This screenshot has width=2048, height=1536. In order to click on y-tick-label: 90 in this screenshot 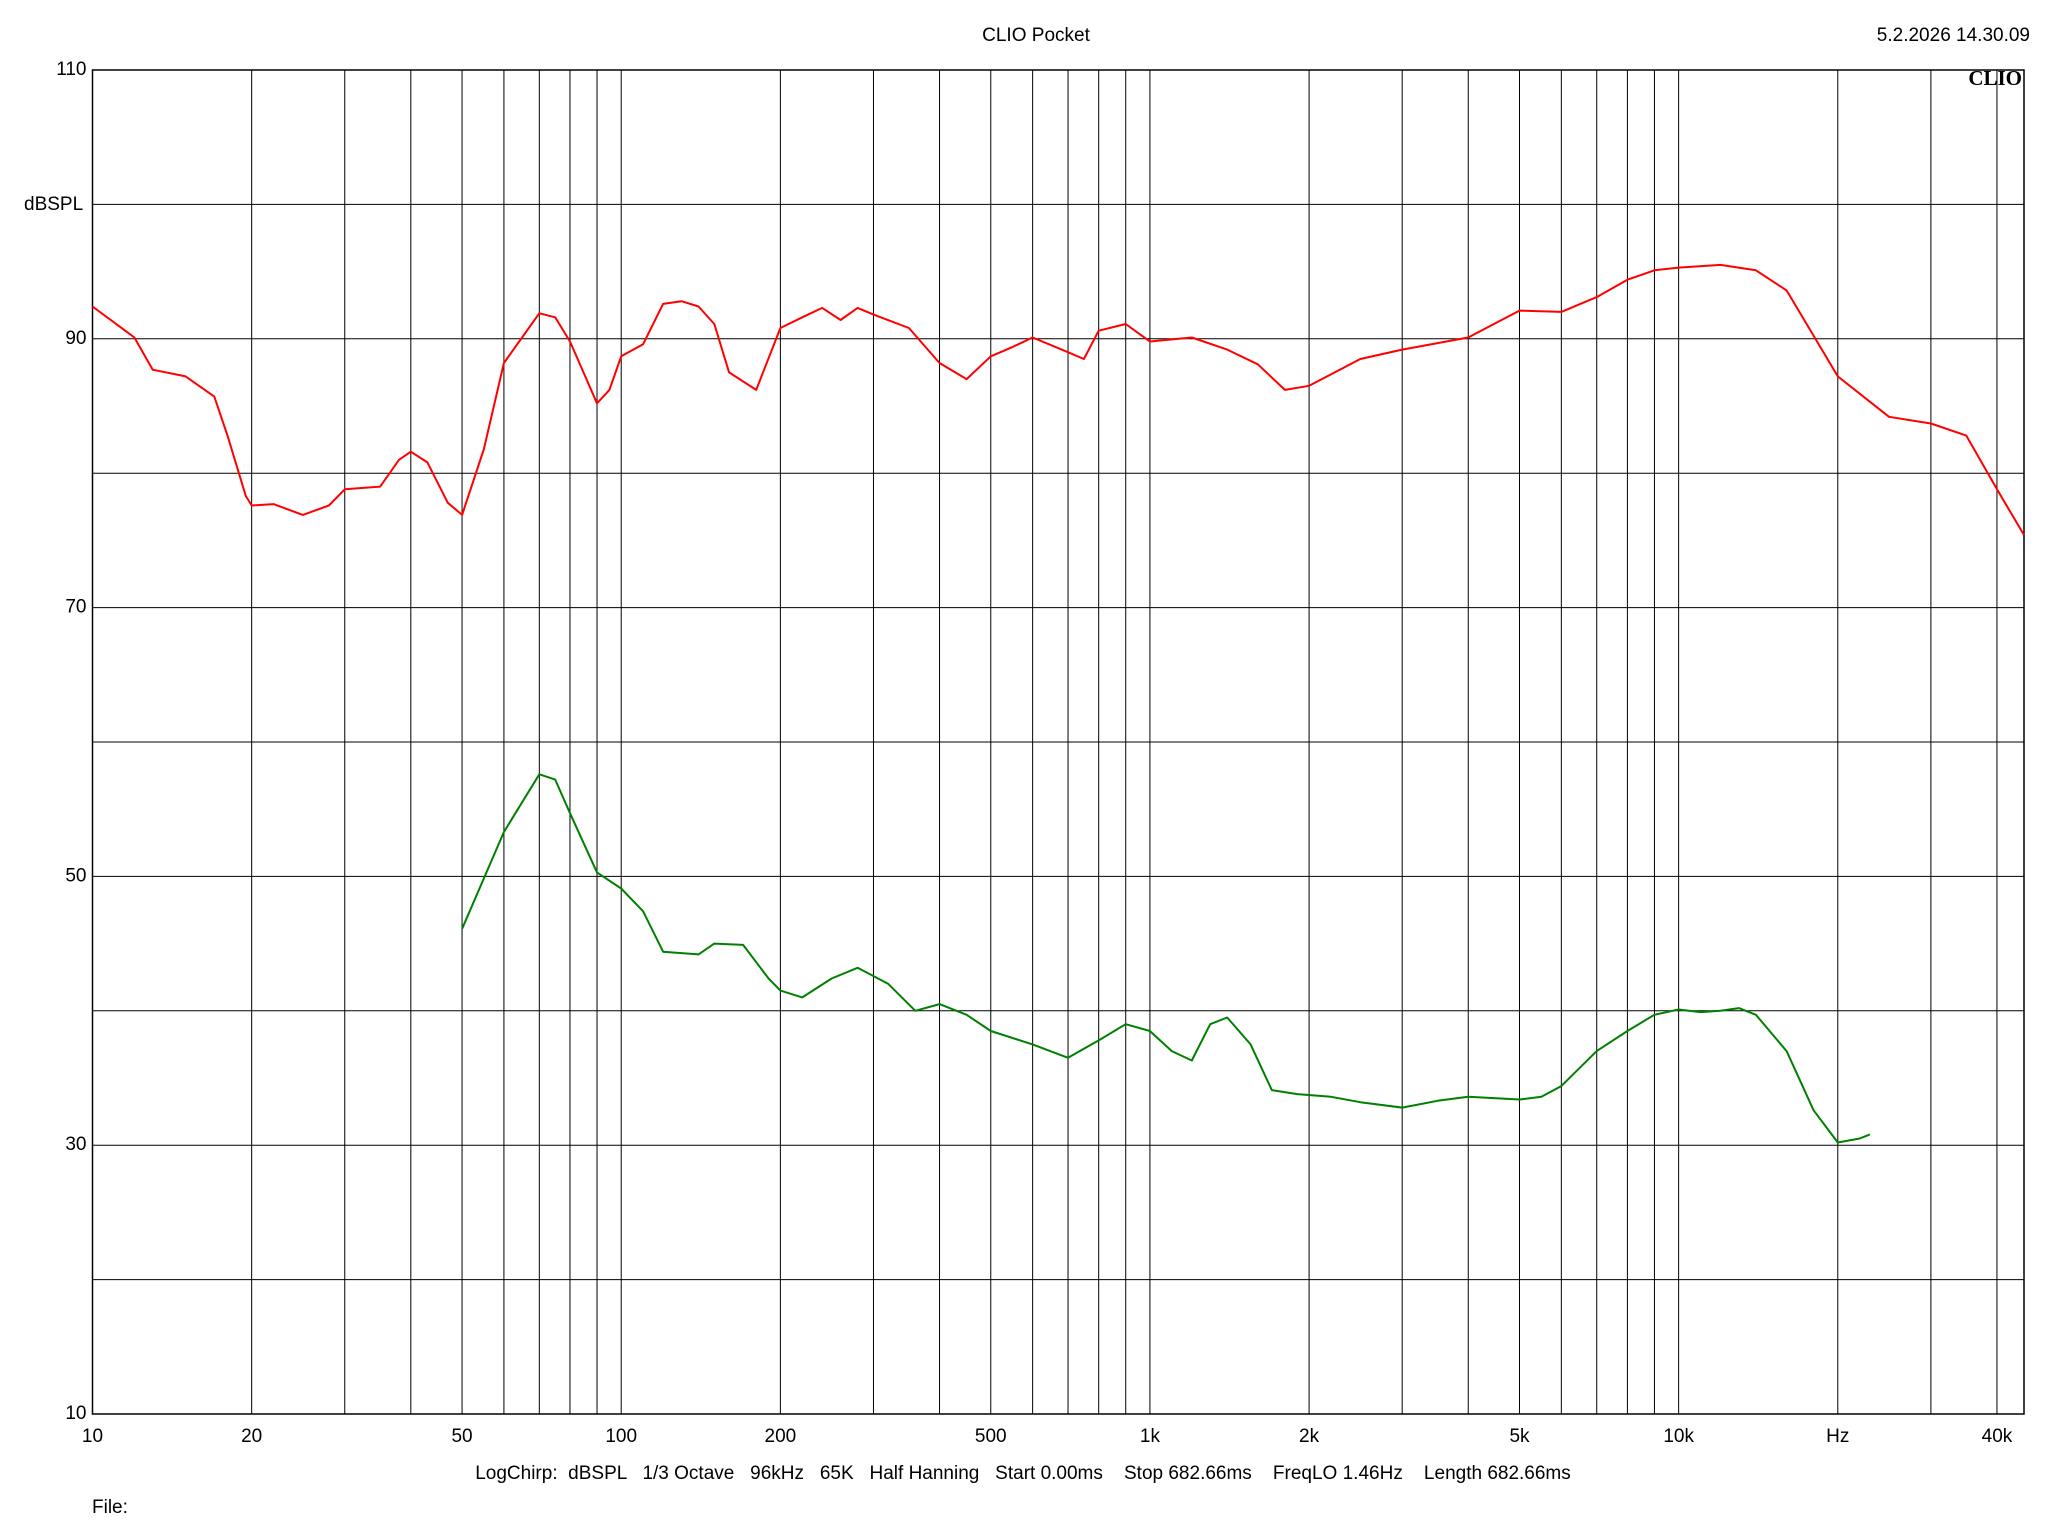, I will do `click(75, 338)`.